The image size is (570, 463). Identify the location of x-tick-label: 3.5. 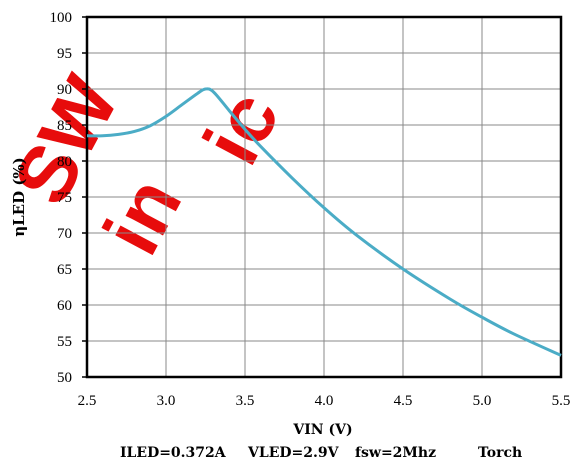
(245, 401).